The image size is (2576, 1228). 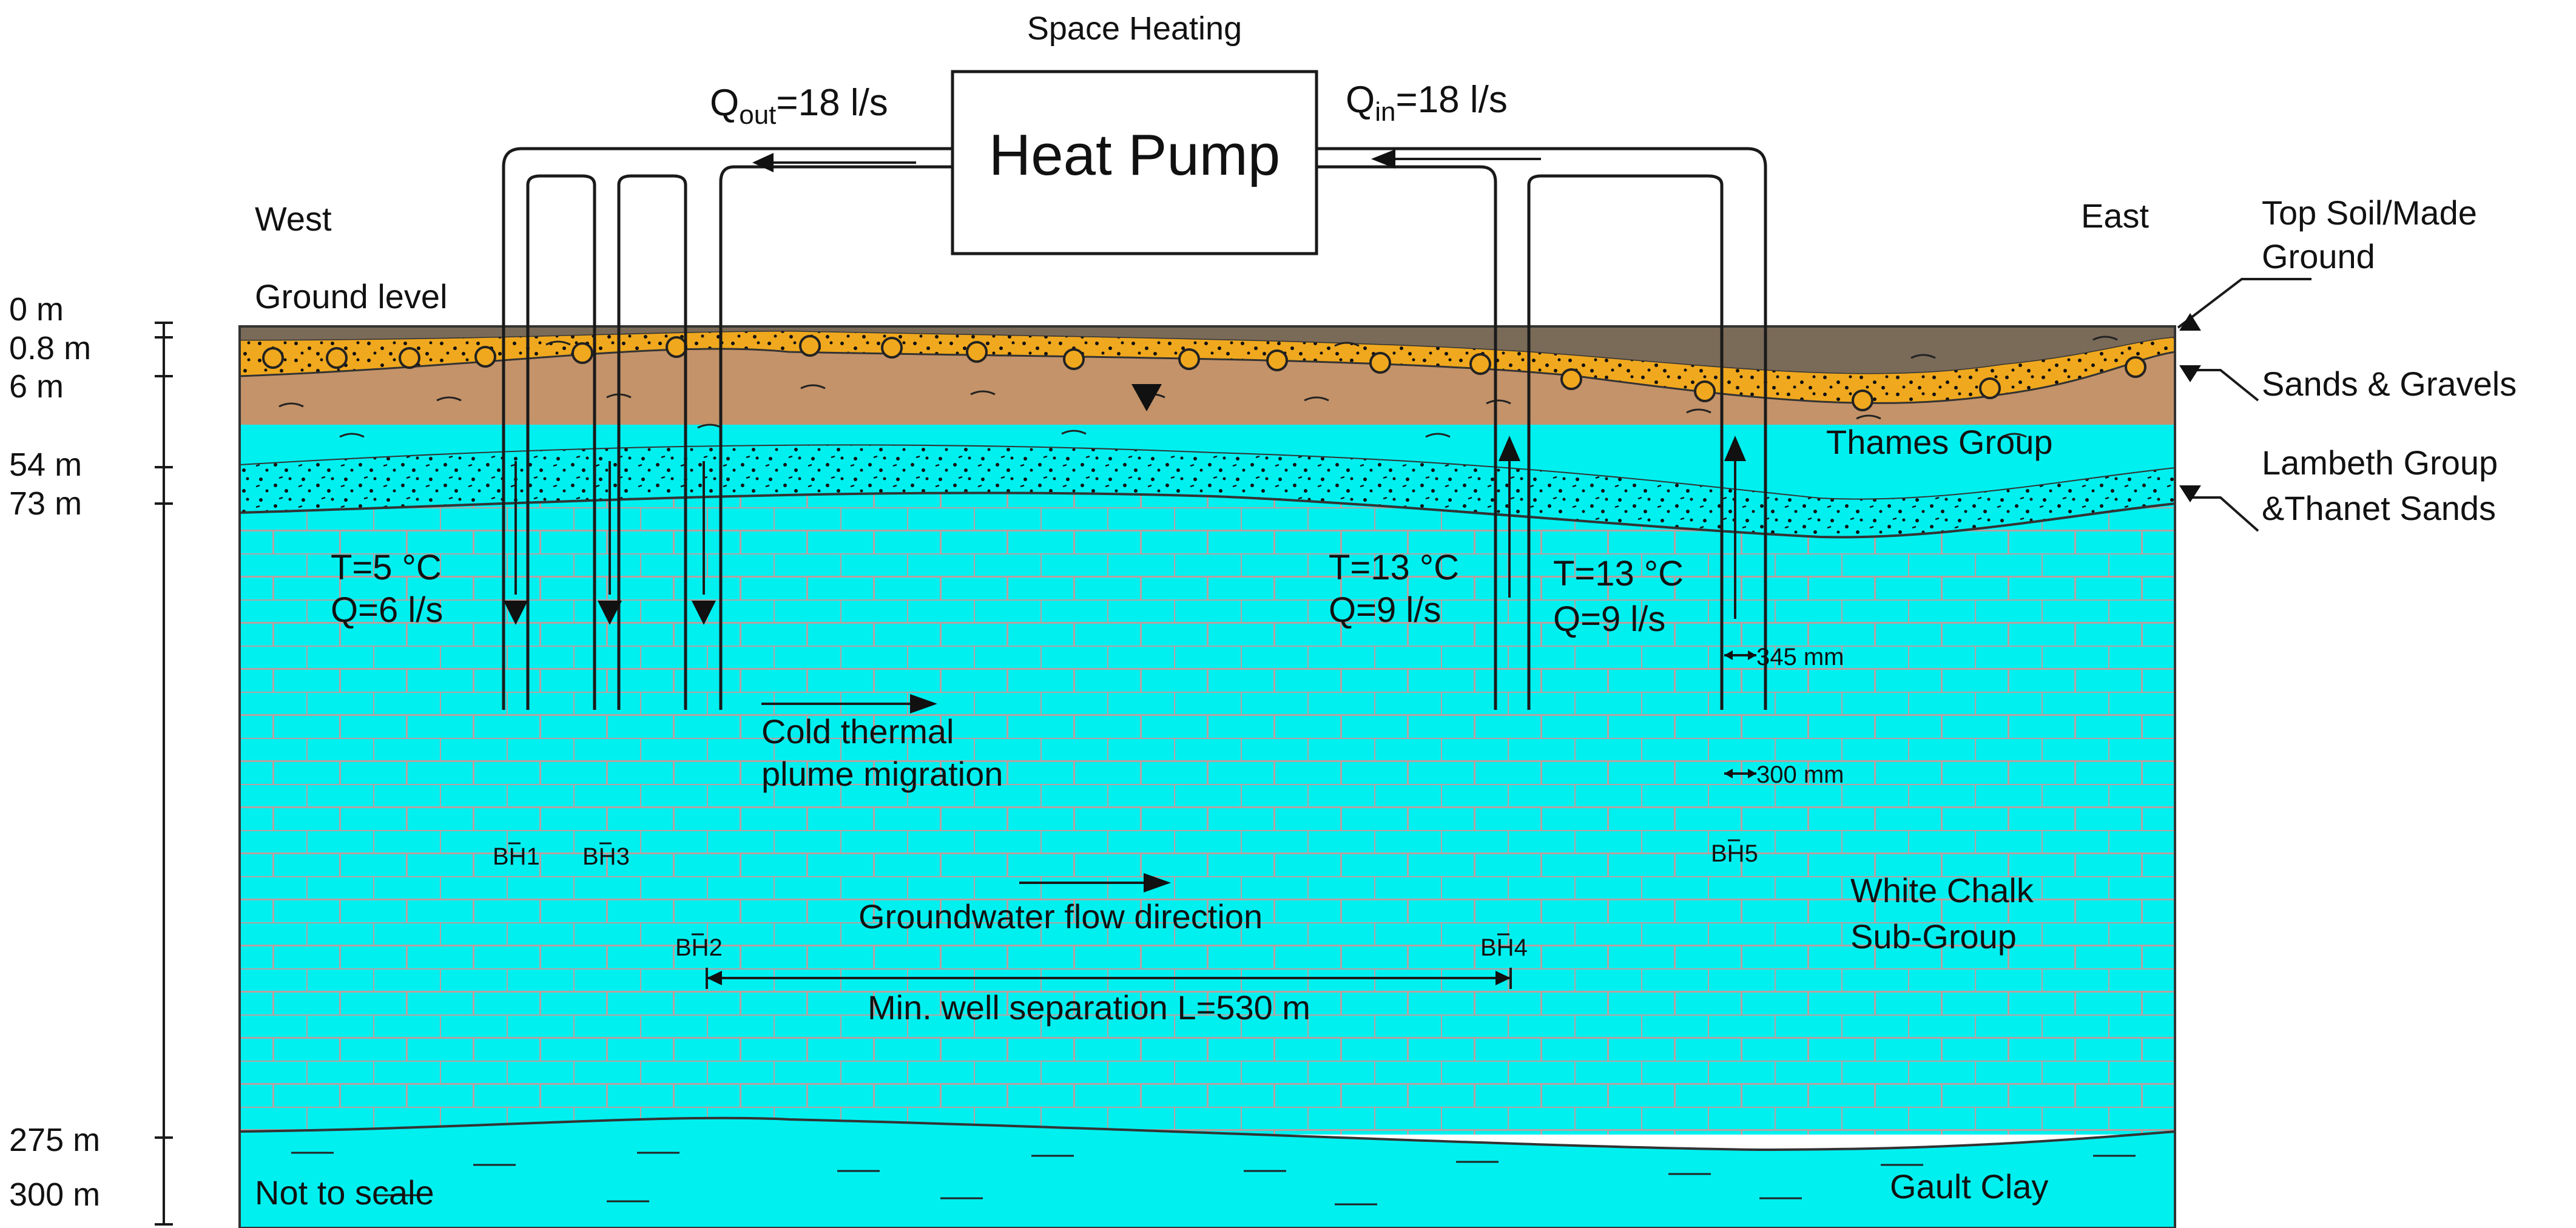 What do you see at coordinates (387, 568) in the screenshot?
I see `west-wells-temperature: T=5 °C` at bounding box center [387, 568].